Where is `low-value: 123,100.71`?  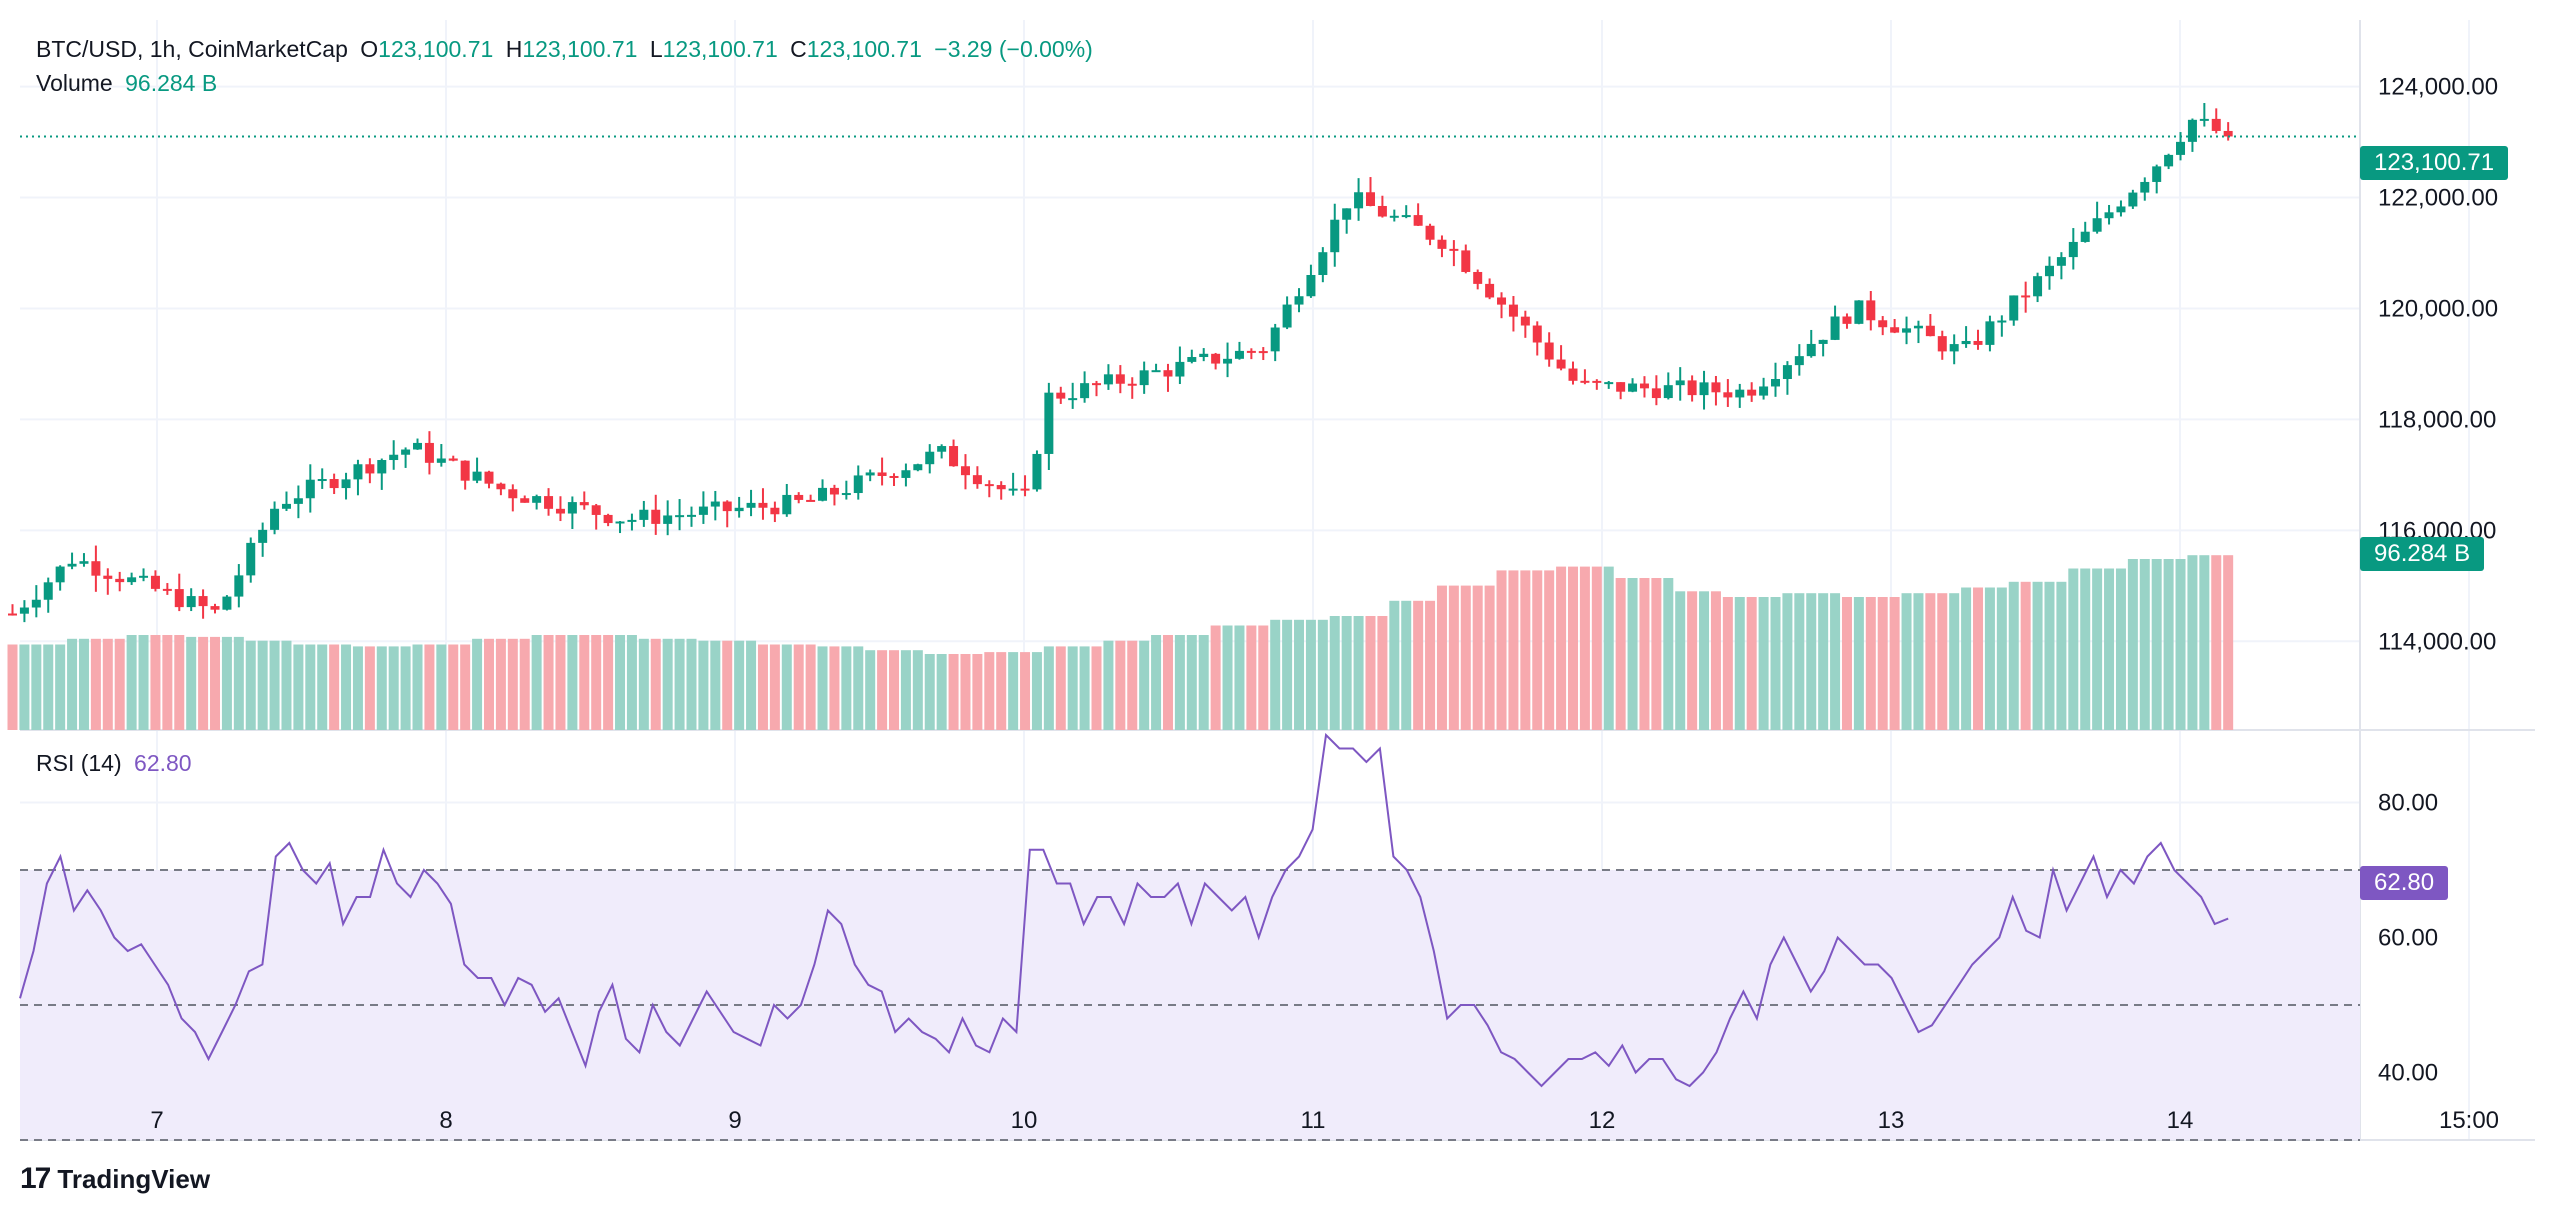
low-value: 123,100.71 is located at coordinates (720, 49).